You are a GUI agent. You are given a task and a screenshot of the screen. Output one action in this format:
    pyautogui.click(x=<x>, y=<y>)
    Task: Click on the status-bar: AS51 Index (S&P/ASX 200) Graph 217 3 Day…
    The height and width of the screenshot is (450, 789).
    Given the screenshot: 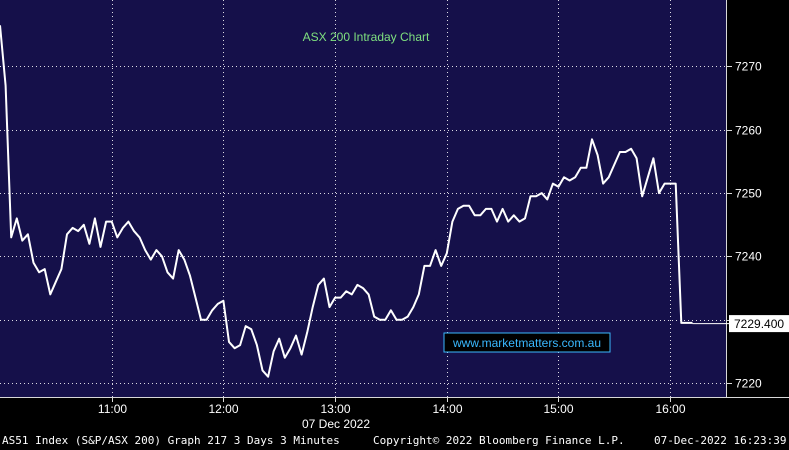 What is the action you would take?
    pyautogui.click(x=394, y=441)
    